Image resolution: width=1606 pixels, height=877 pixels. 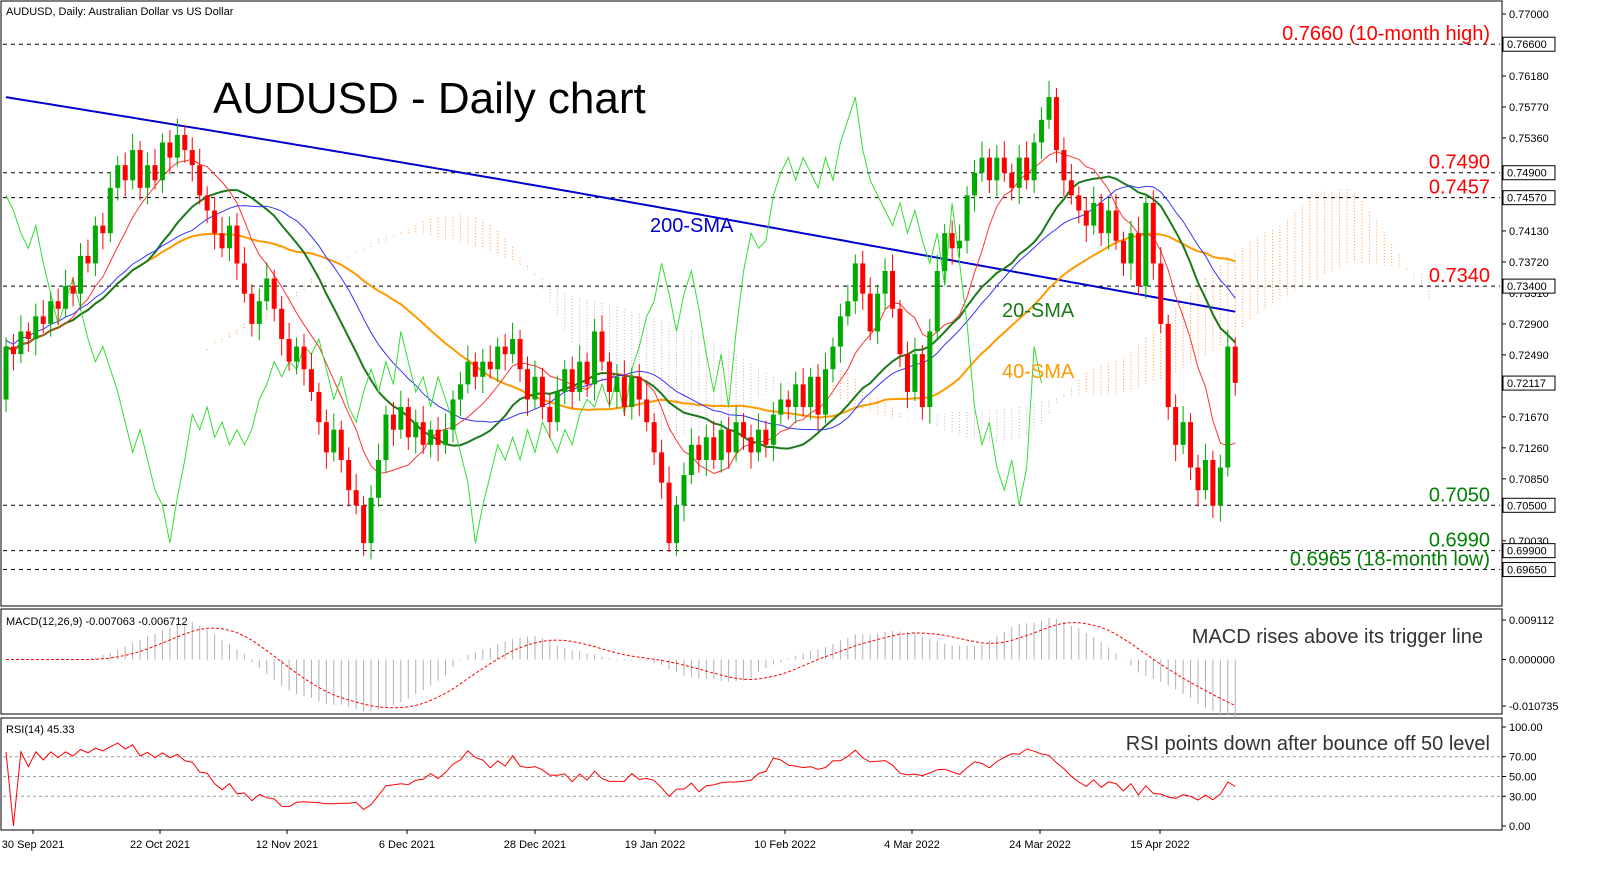 I want to click on rsi-tick-label: 100.00, so click(x=1526, y=728).